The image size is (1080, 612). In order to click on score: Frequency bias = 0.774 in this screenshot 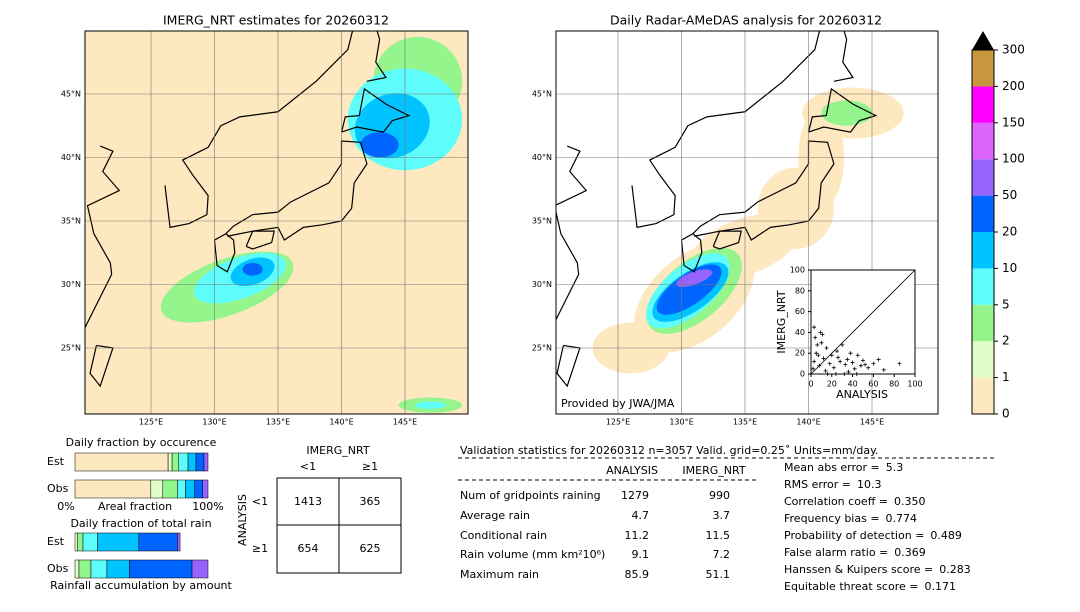, I will do `click(850, 518)`.